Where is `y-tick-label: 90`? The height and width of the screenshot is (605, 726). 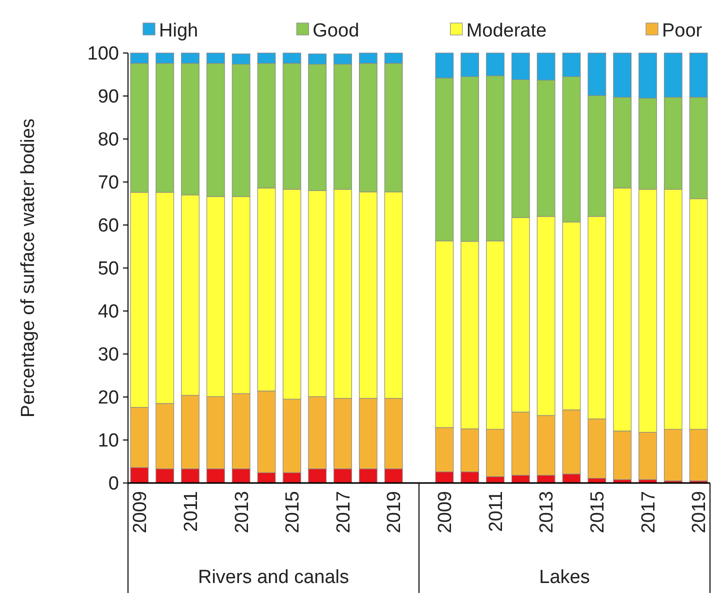 y-tick-label: 90 is located at coordinates (108, 97).